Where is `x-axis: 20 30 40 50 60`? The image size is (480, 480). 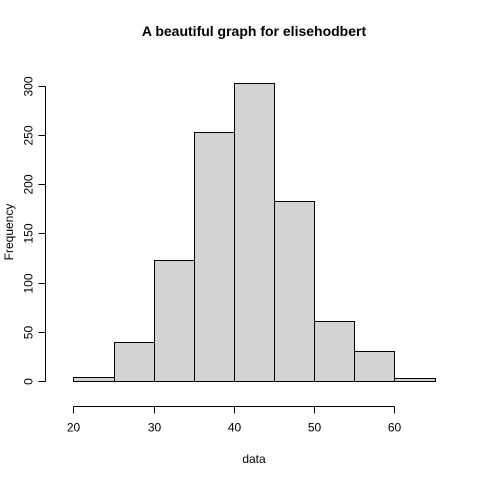
x-axis: 20 30 40 50 60 is located at coordinates (234, 420).